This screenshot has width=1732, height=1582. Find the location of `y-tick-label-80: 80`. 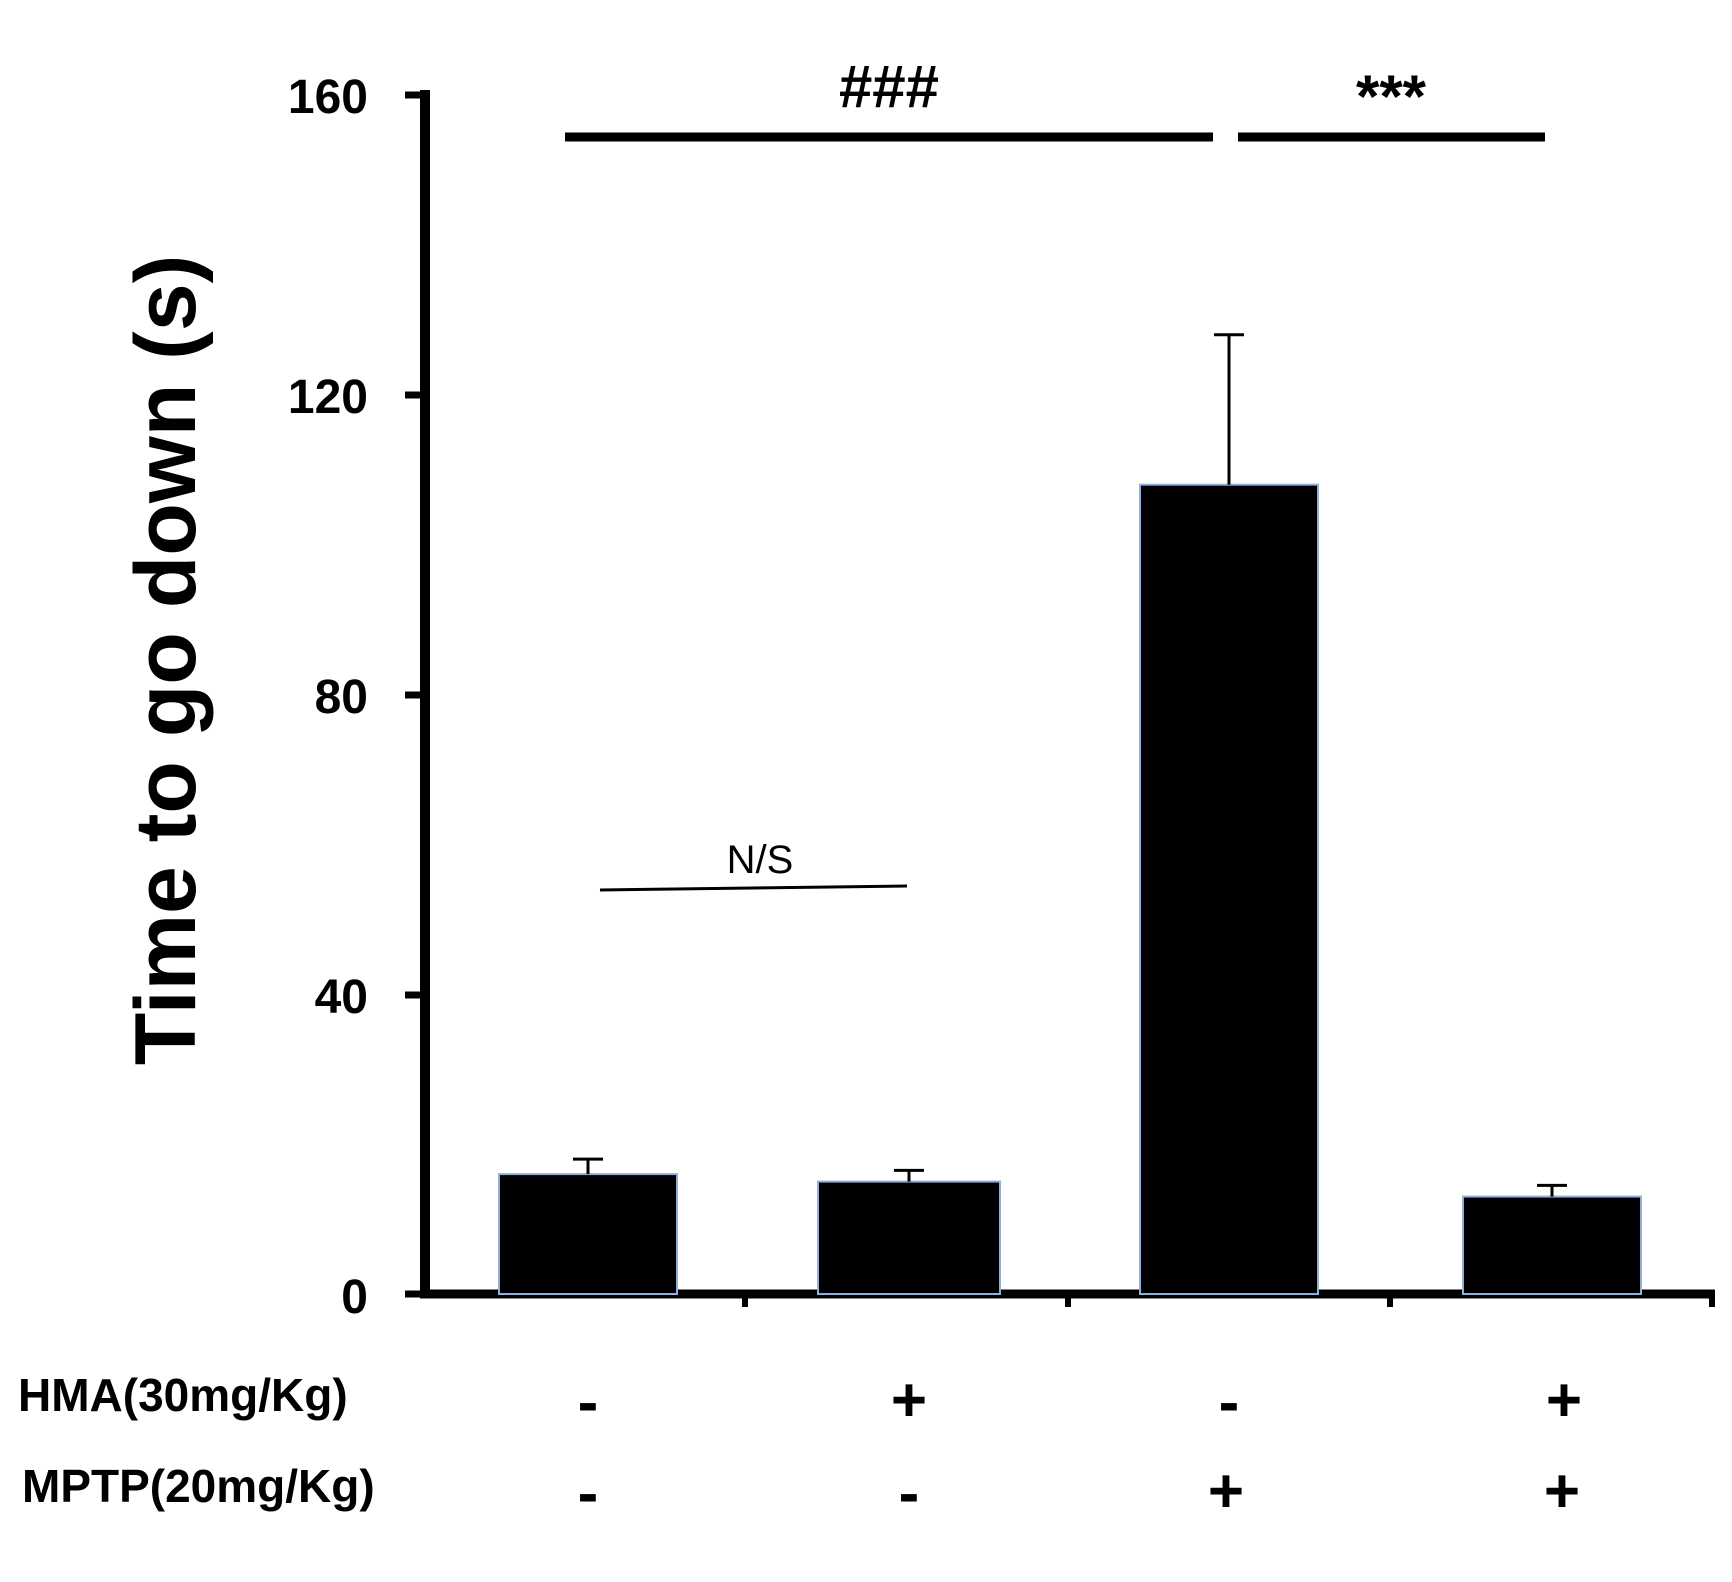

y-tick-label-80: 80 is located at coordinates (341, 697).